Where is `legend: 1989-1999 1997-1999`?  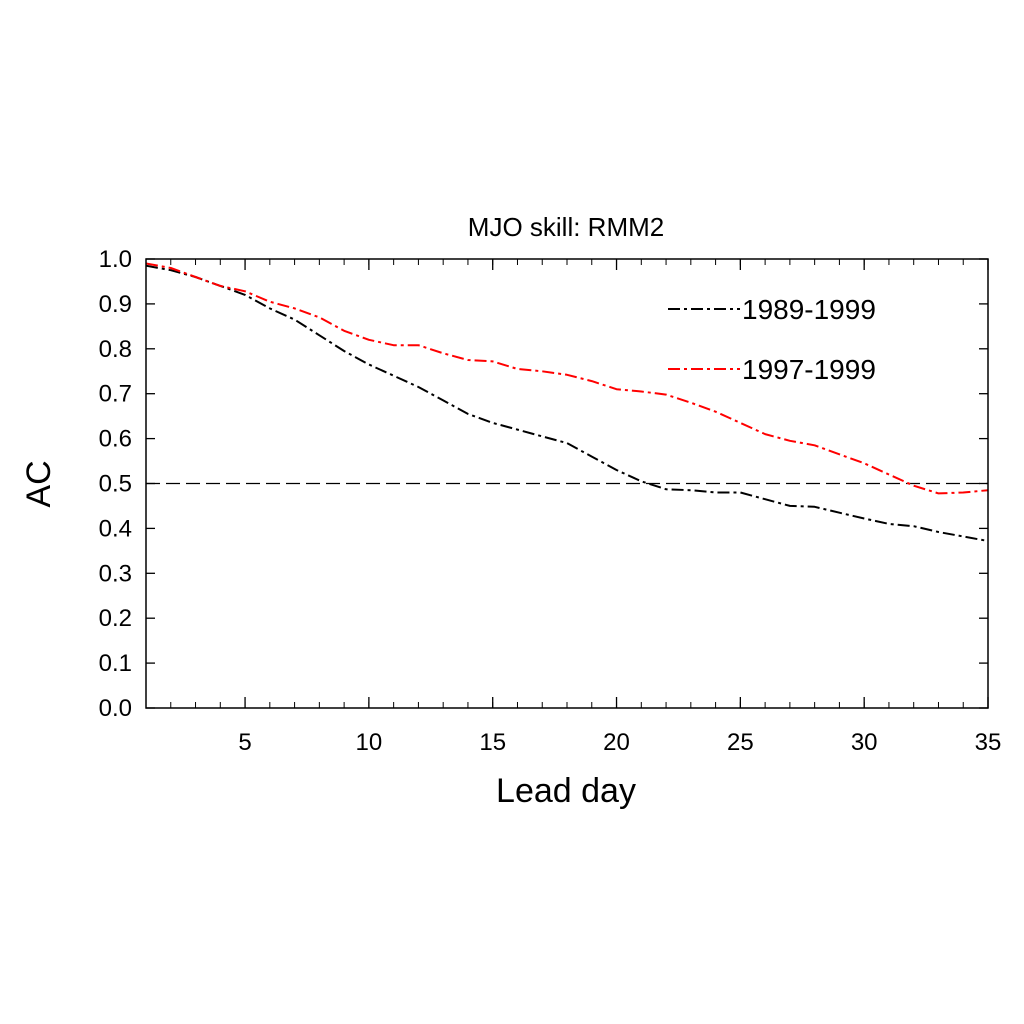
legend: 1989-1999 1997-1999 is located at coordinates (772, 339).